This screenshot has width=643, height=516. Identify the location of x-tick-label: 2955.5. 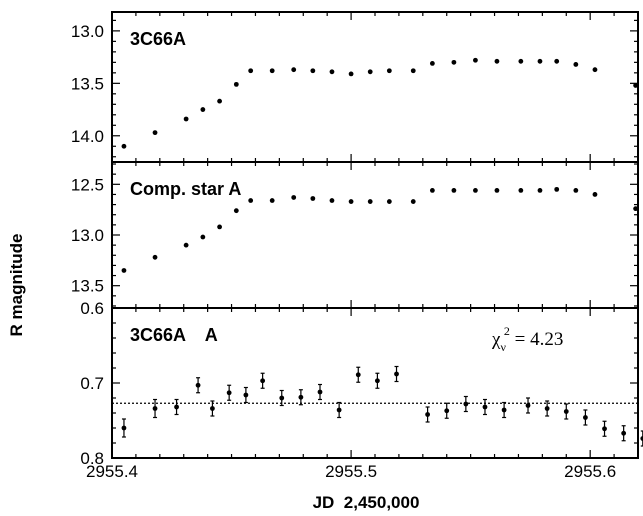
(351, 471).